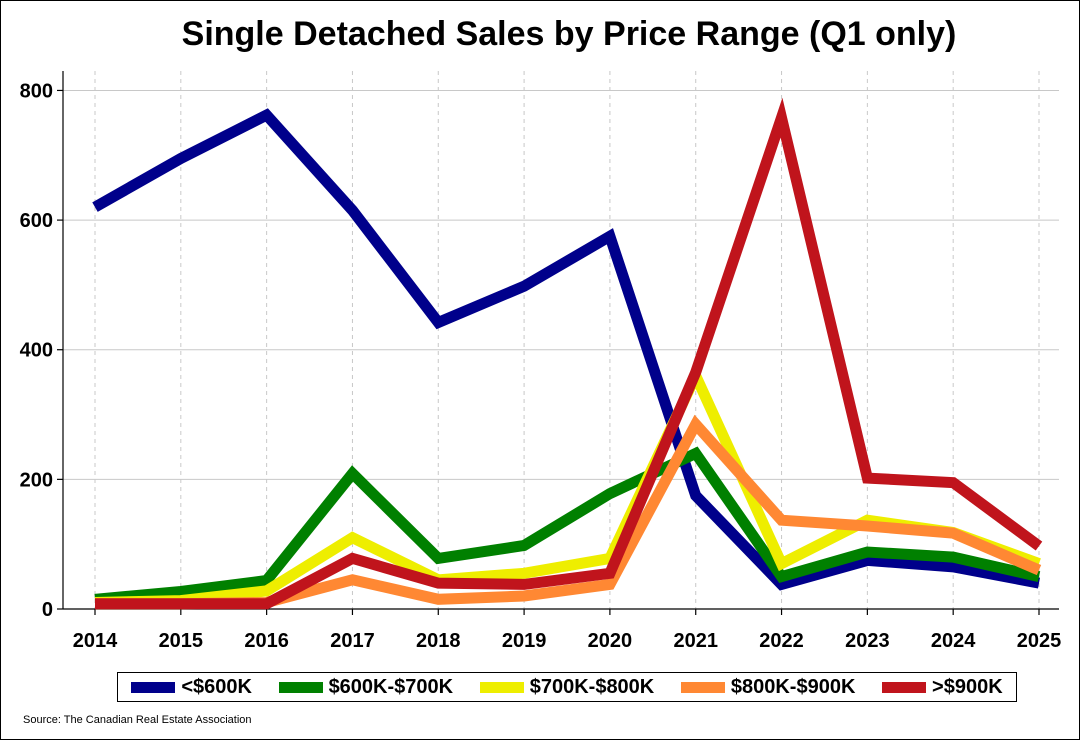 This screenshot has width=1080, height=740. What do you see at coordinates (524, 641) in the screenshot?
I see `x-tick-label: 2019` at bounding box center [524, 641].